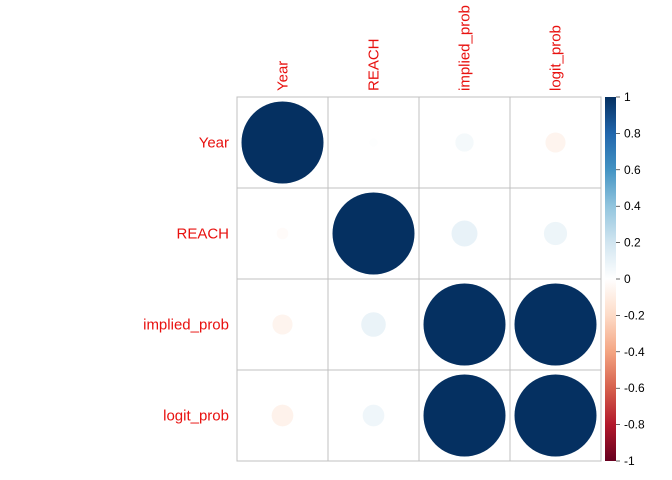 The height and width of the screenshot is (480, 672). What do you see at coordinates (464, 415) in the screenshot?
I see `corr-circle-logit_prob-implied_prob` at bounding box center [464, 415].